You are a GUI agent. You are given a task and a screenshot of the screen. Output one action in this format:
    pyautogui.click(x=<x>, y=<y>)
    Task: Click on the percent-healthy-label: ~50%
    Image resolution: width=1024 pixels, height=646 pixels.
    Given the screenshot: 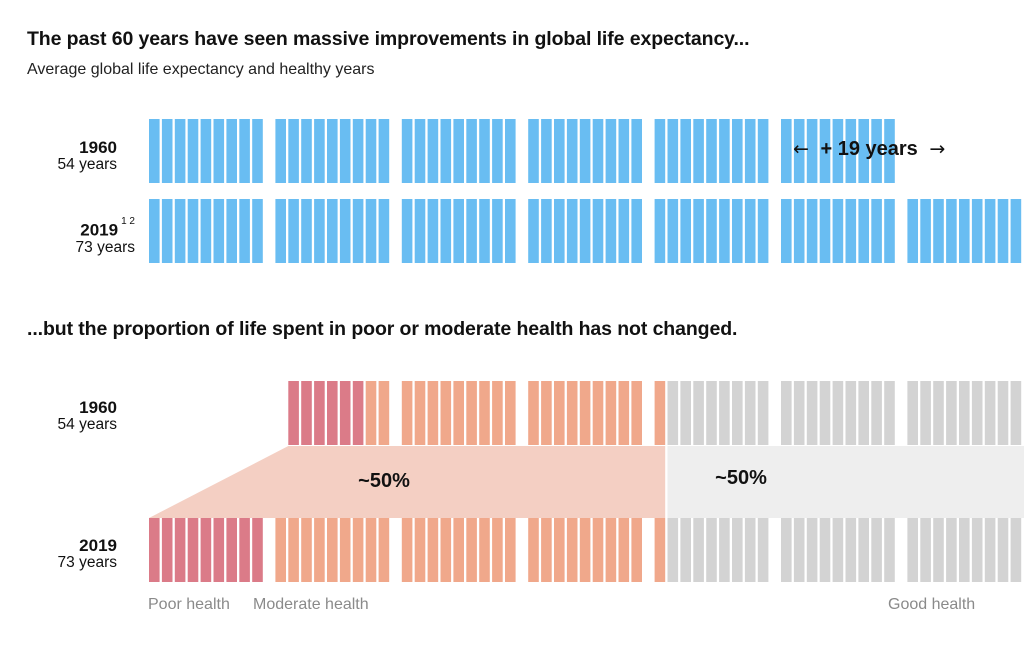 What is the action you would take?
    pyautogui.click(x=741, y=478)
    